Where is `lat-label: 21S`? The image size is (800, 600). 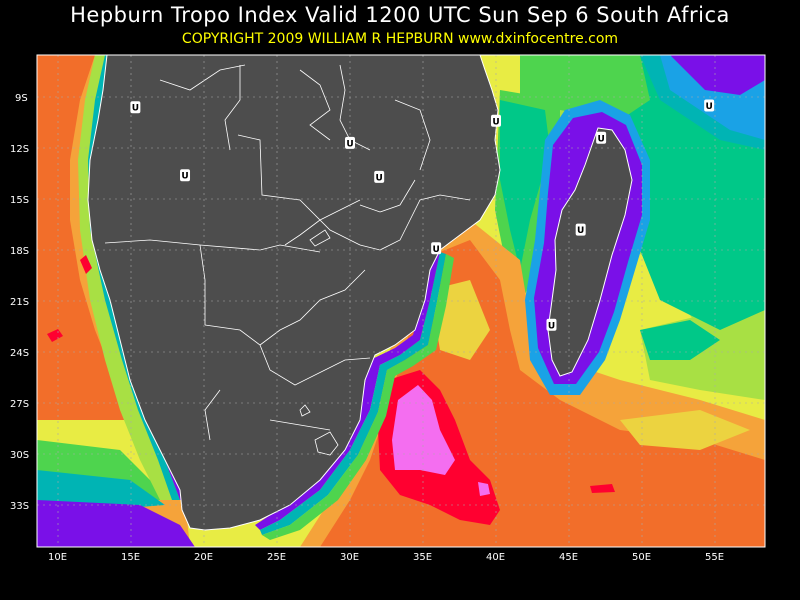 lat-label: 21S is located at coordinates (19, 302).